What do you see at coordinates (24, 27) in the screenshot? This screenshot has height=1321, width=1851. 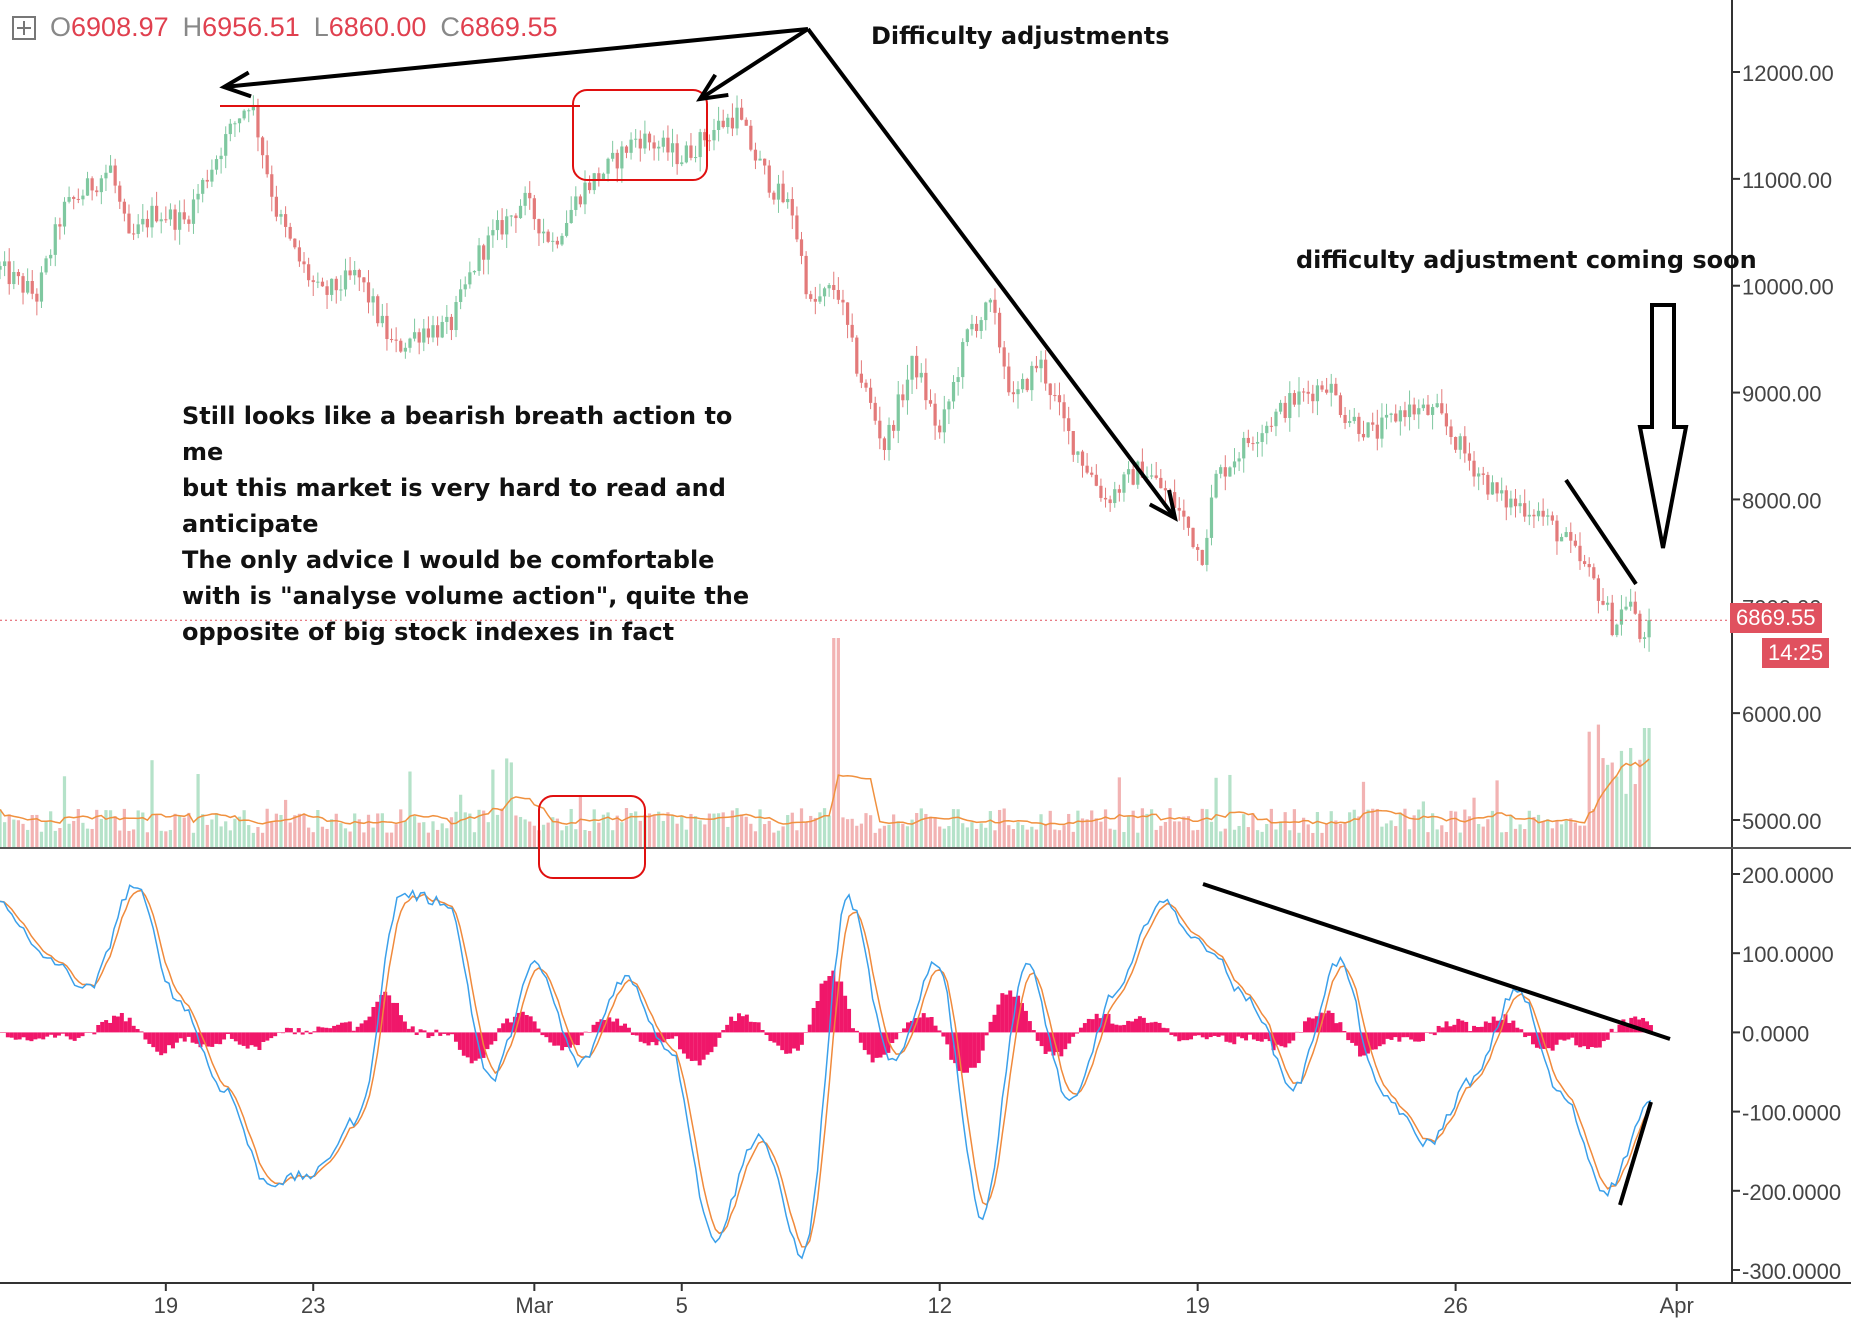 I see `add-indicator-icon` at bounding box center [24, 27].